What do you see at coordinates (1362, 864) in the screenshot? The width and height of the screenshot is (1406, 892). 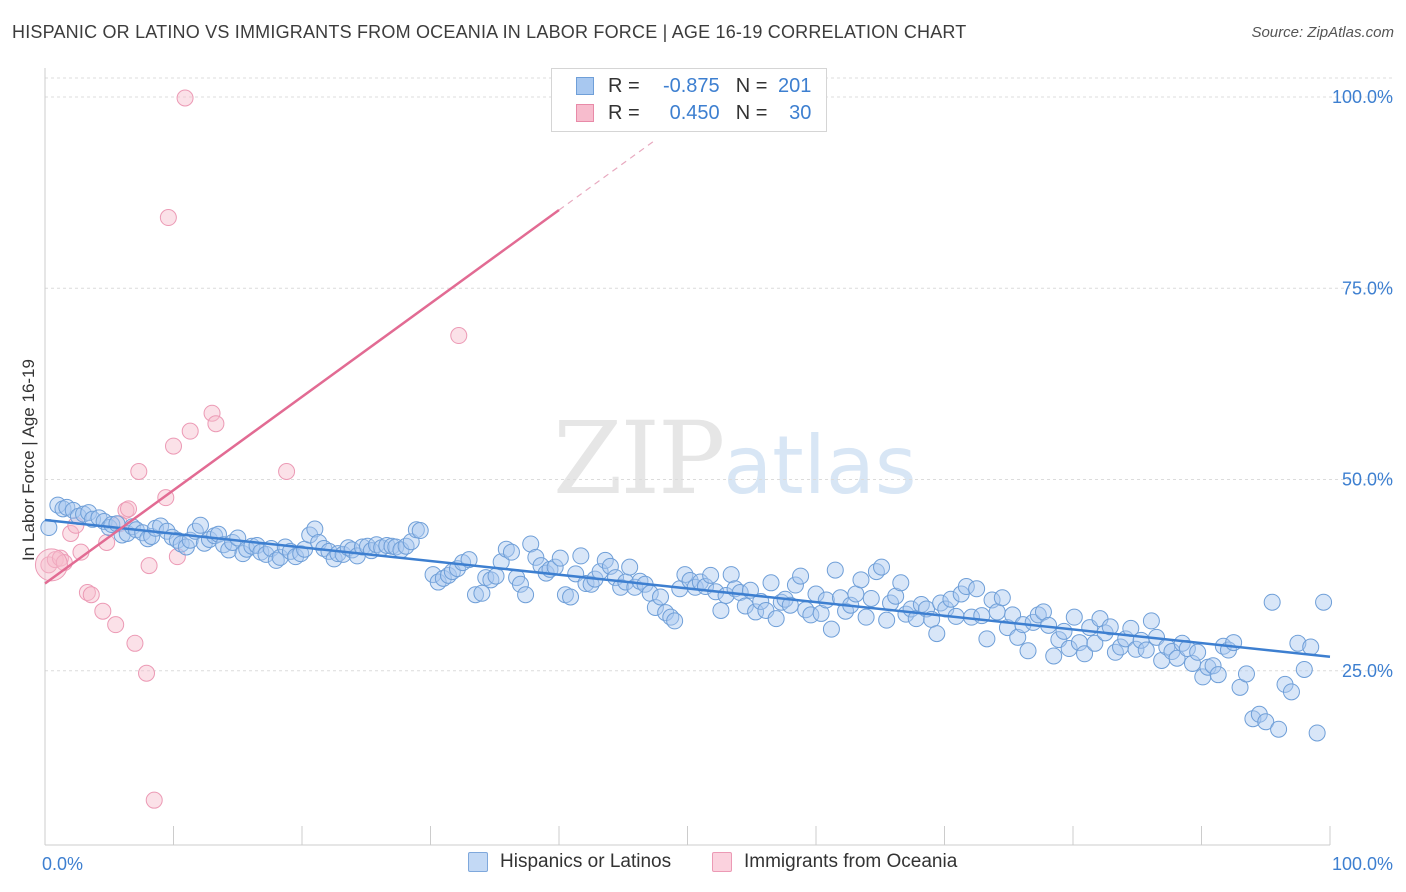 I see `x-tick-label: 100.0%` at bounding box center [1362, 864].